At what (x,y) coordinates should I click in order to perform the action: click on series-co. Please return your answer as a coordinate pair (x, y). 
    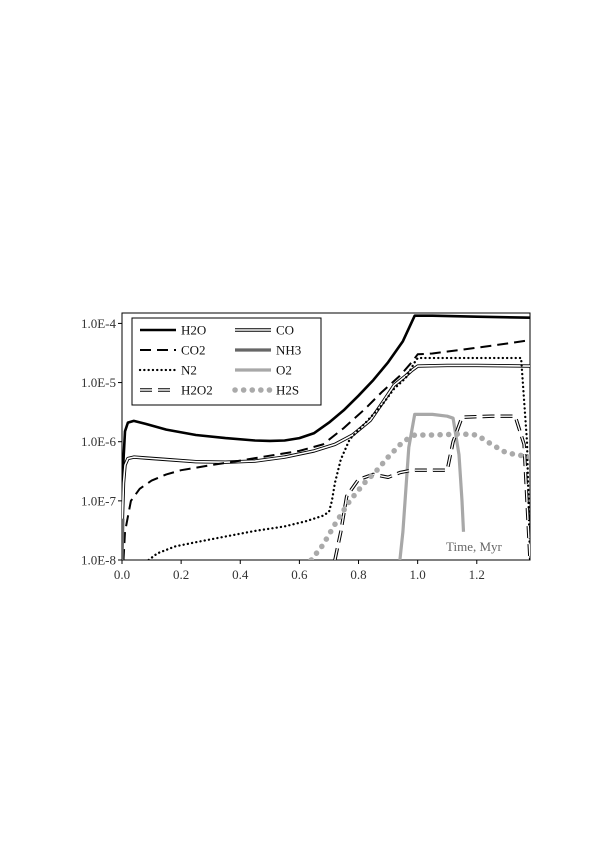
    Looking at the image, I should click on (326, 447).